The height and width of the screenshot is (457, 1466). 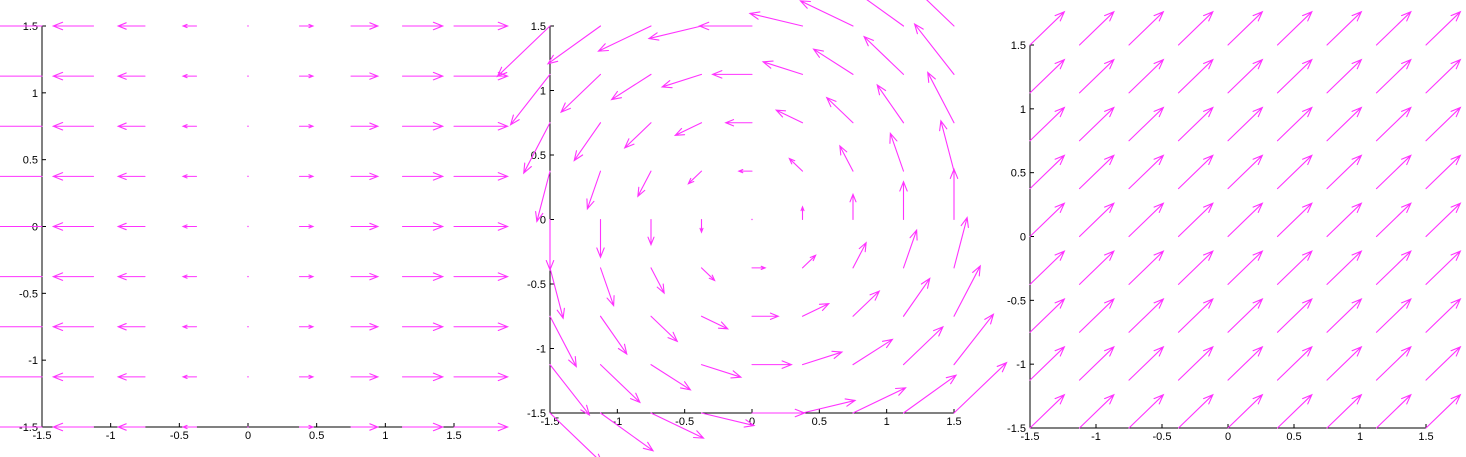 What do you see at coordinates (543, 221) in the screenshot?
I see `y-tick-label-2: 0` at bounding box center [543, 221].